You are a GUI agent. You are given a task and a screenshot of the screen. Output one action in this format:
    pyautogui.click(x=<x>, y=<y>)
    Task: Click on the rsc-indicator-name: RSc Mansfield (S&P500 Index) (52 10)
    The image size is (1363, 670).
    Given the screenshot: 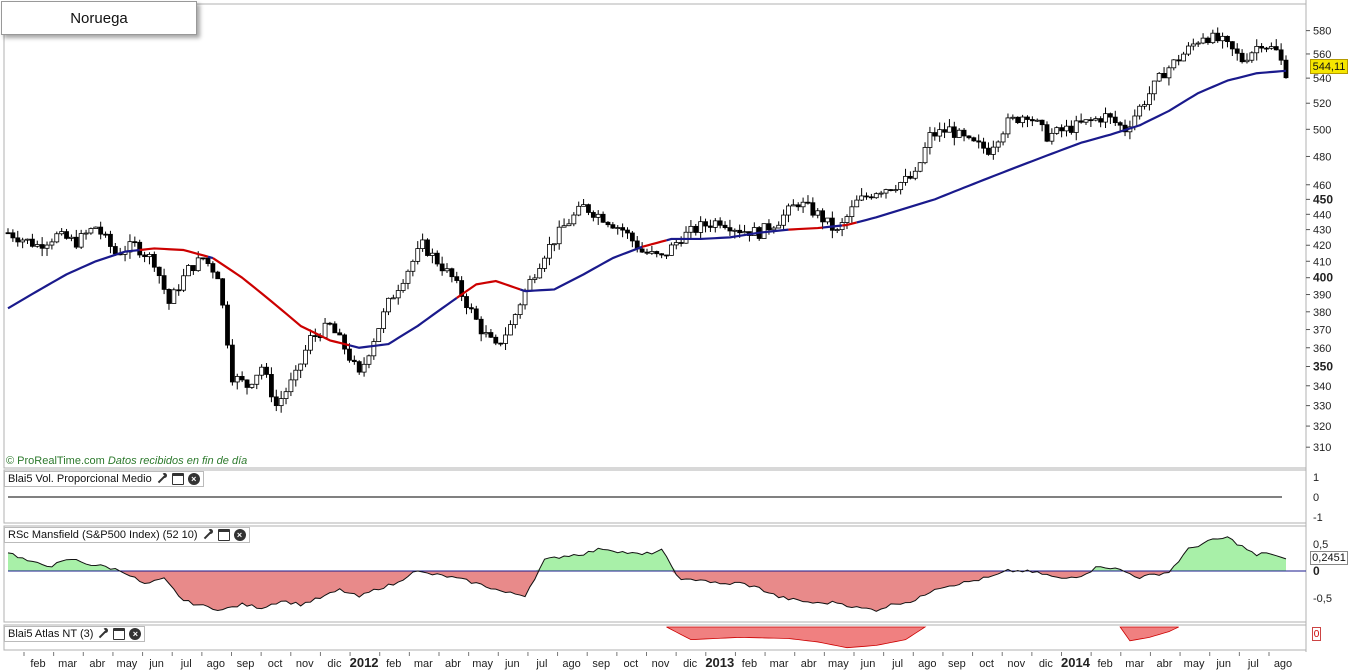 What is the action you would take?
    pyautogui.click(x=103, y=535)
    